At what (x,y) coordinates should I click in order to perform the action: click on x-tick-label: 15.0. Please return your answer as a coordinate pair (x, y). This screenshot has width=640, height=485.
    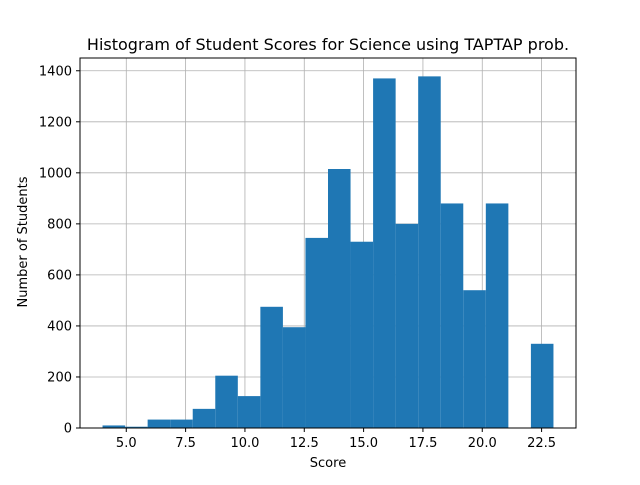
    Looking at the image, I should click on (363, 443).